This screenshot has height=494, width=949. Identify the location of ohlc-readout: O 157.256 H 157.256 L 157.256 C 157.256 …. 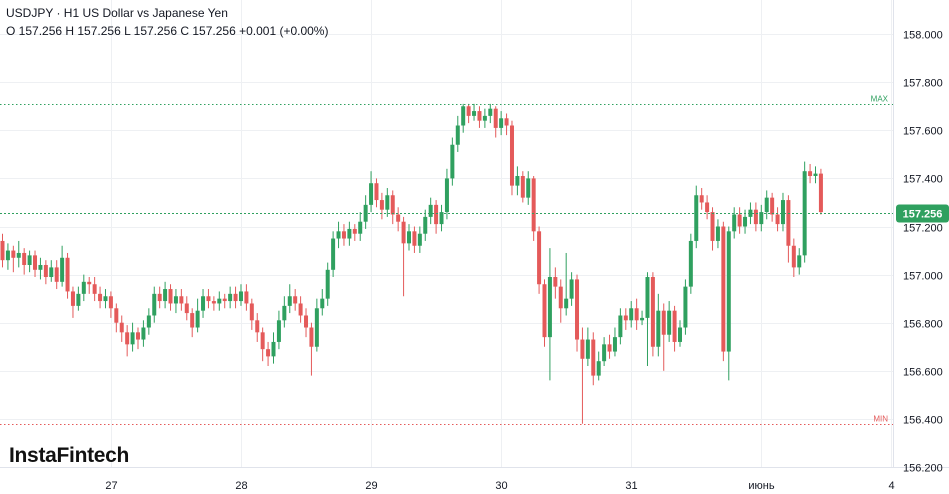
(167, 31).